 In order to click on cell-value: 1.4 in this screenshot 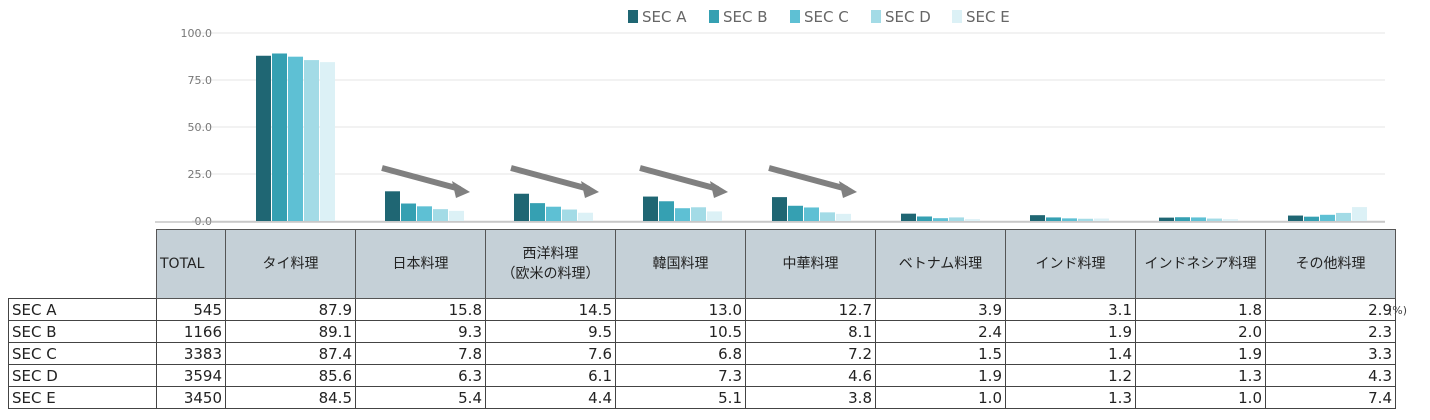, I will do `click(1070, 353)`.